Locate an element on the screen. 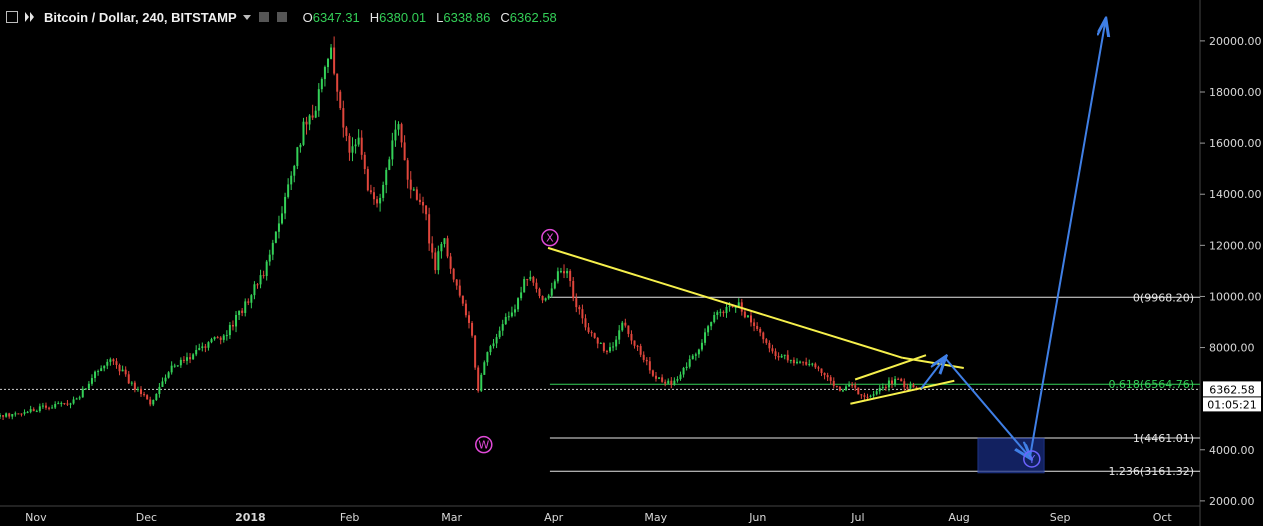 The image size is (1263, 526). y-tick-label: 20000.00 is located at coordinates (1235, 41).